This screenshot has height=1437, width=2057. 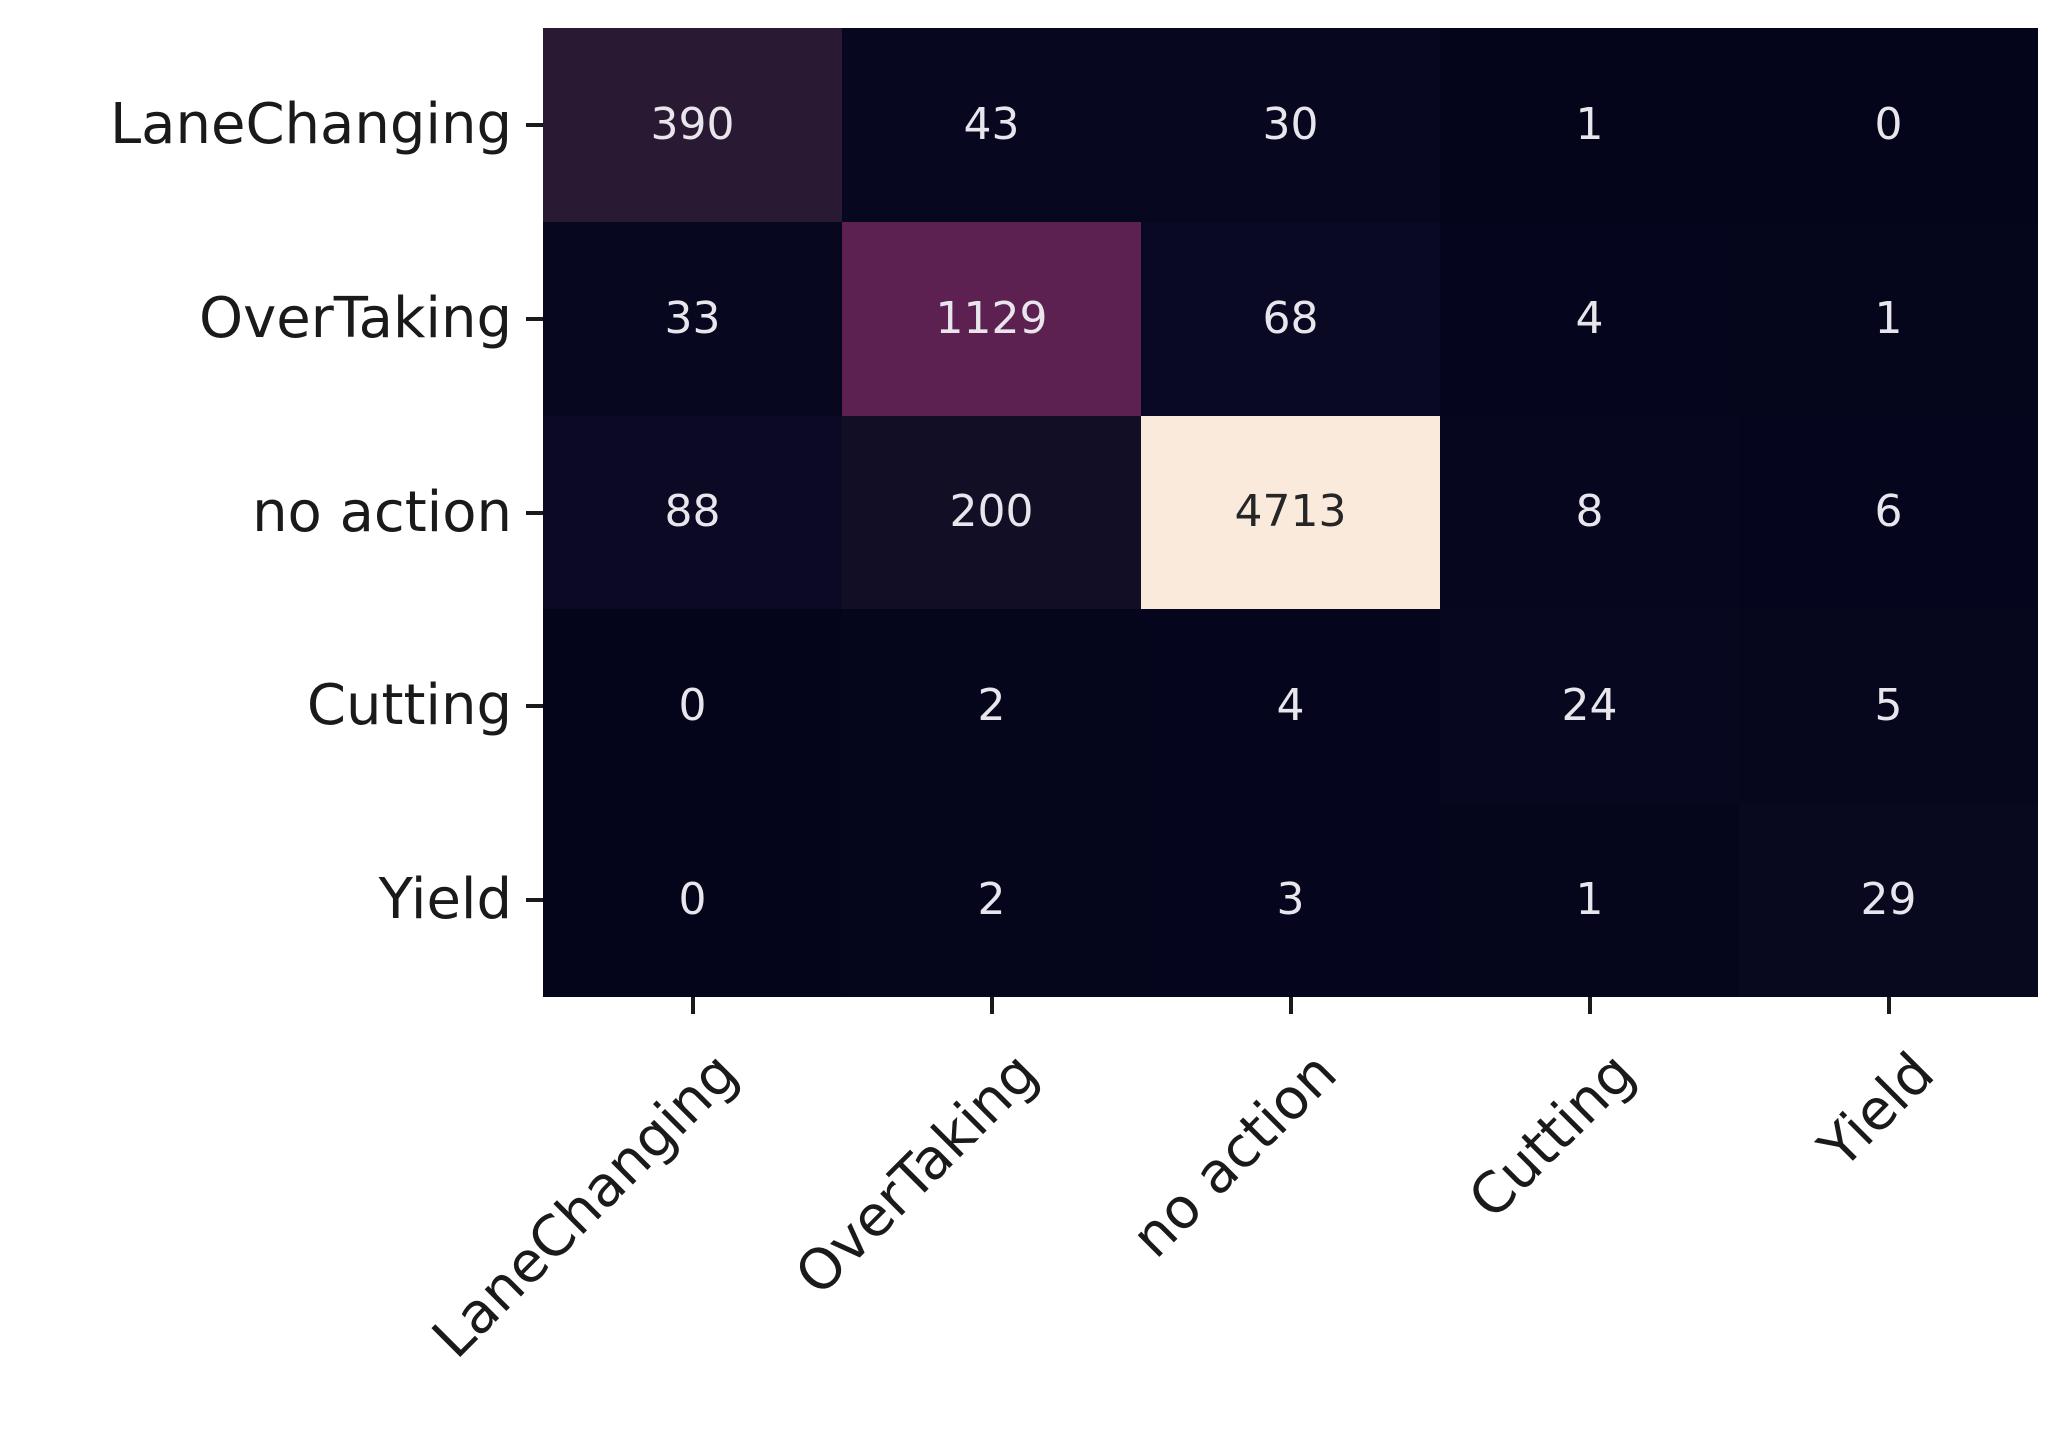 I want to click on heatmap-cell: 33, so click(x=692, y=318).